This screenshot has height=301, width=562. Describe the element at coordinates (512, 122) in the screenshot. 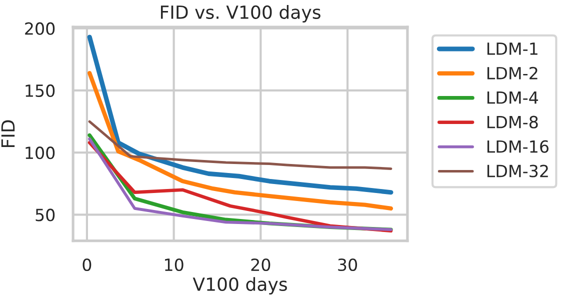

I see `legend-label: LDM-8` at that location.